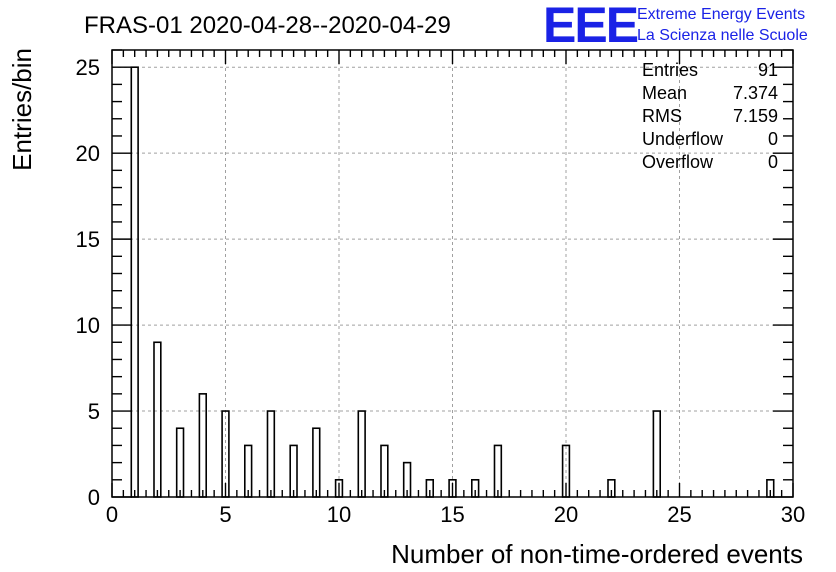  I want to click on y-tick-label: 10, so click(88, 325).